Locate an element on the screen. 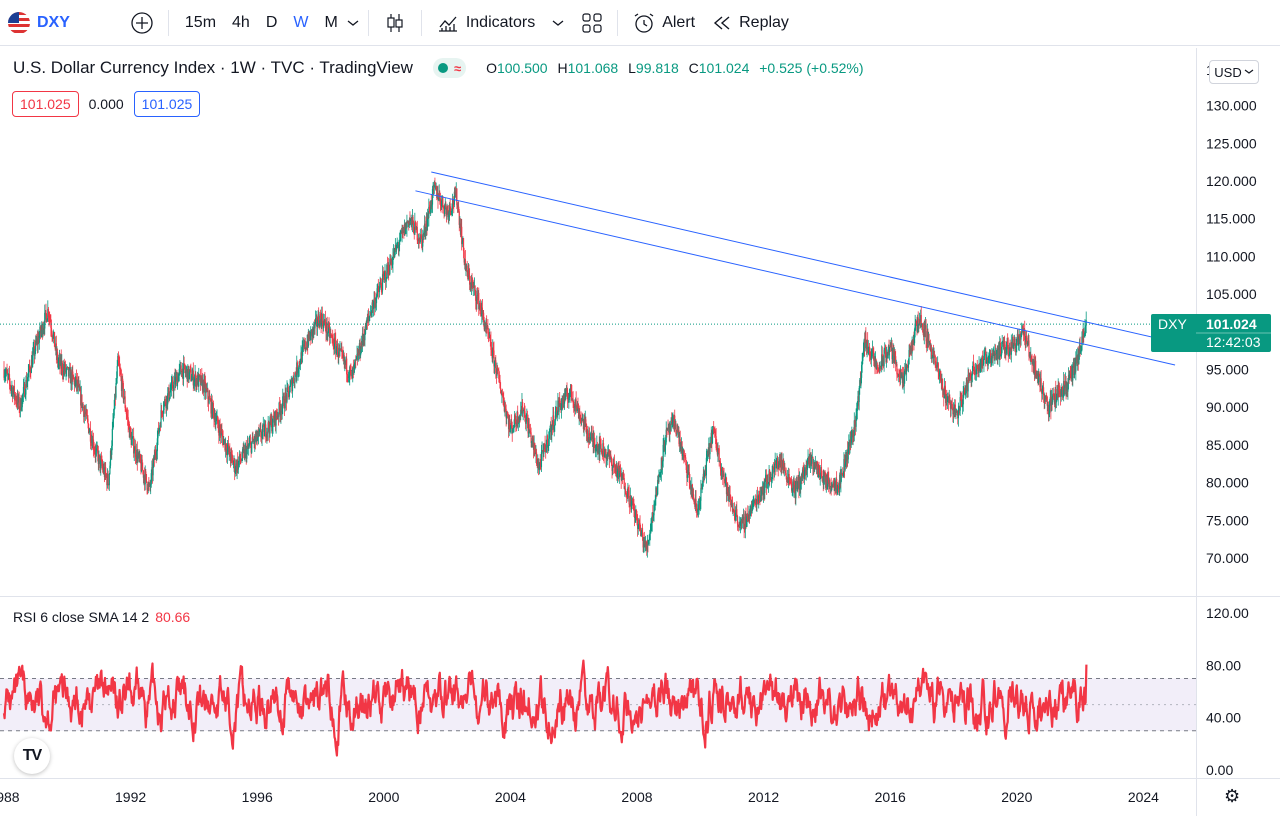 This screenshot has height=816, width=1280. currency-select: USD is located at coordinates (1234, 72).